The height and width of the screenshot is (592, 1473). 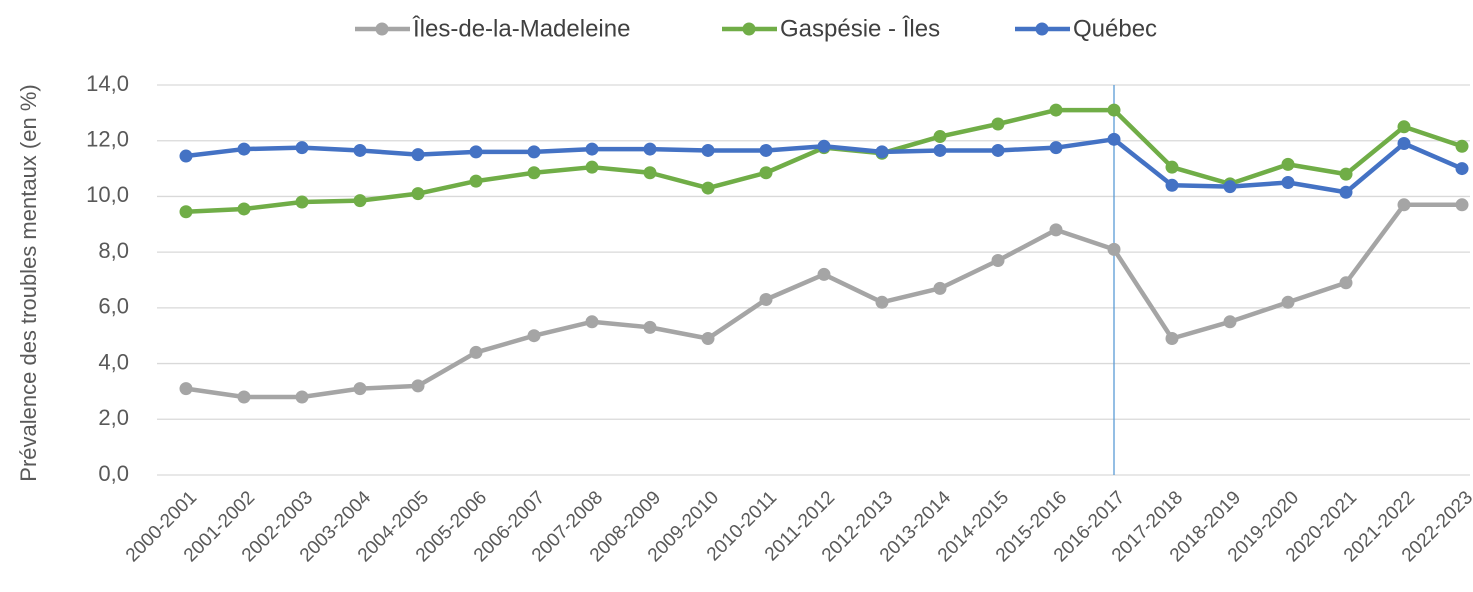 I want to click on y-tick-label: 10,0, so click(x=107, y=194).